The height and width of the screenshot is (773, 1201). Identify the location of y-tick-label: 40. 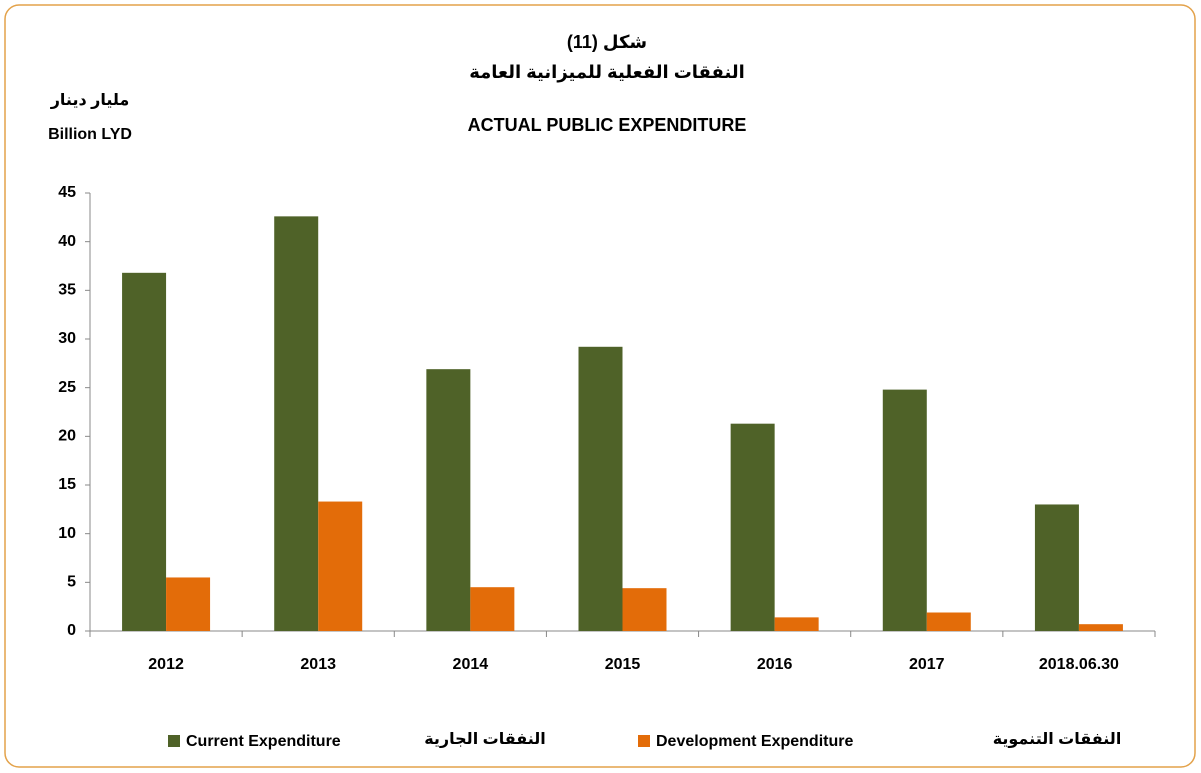
(67, 241).